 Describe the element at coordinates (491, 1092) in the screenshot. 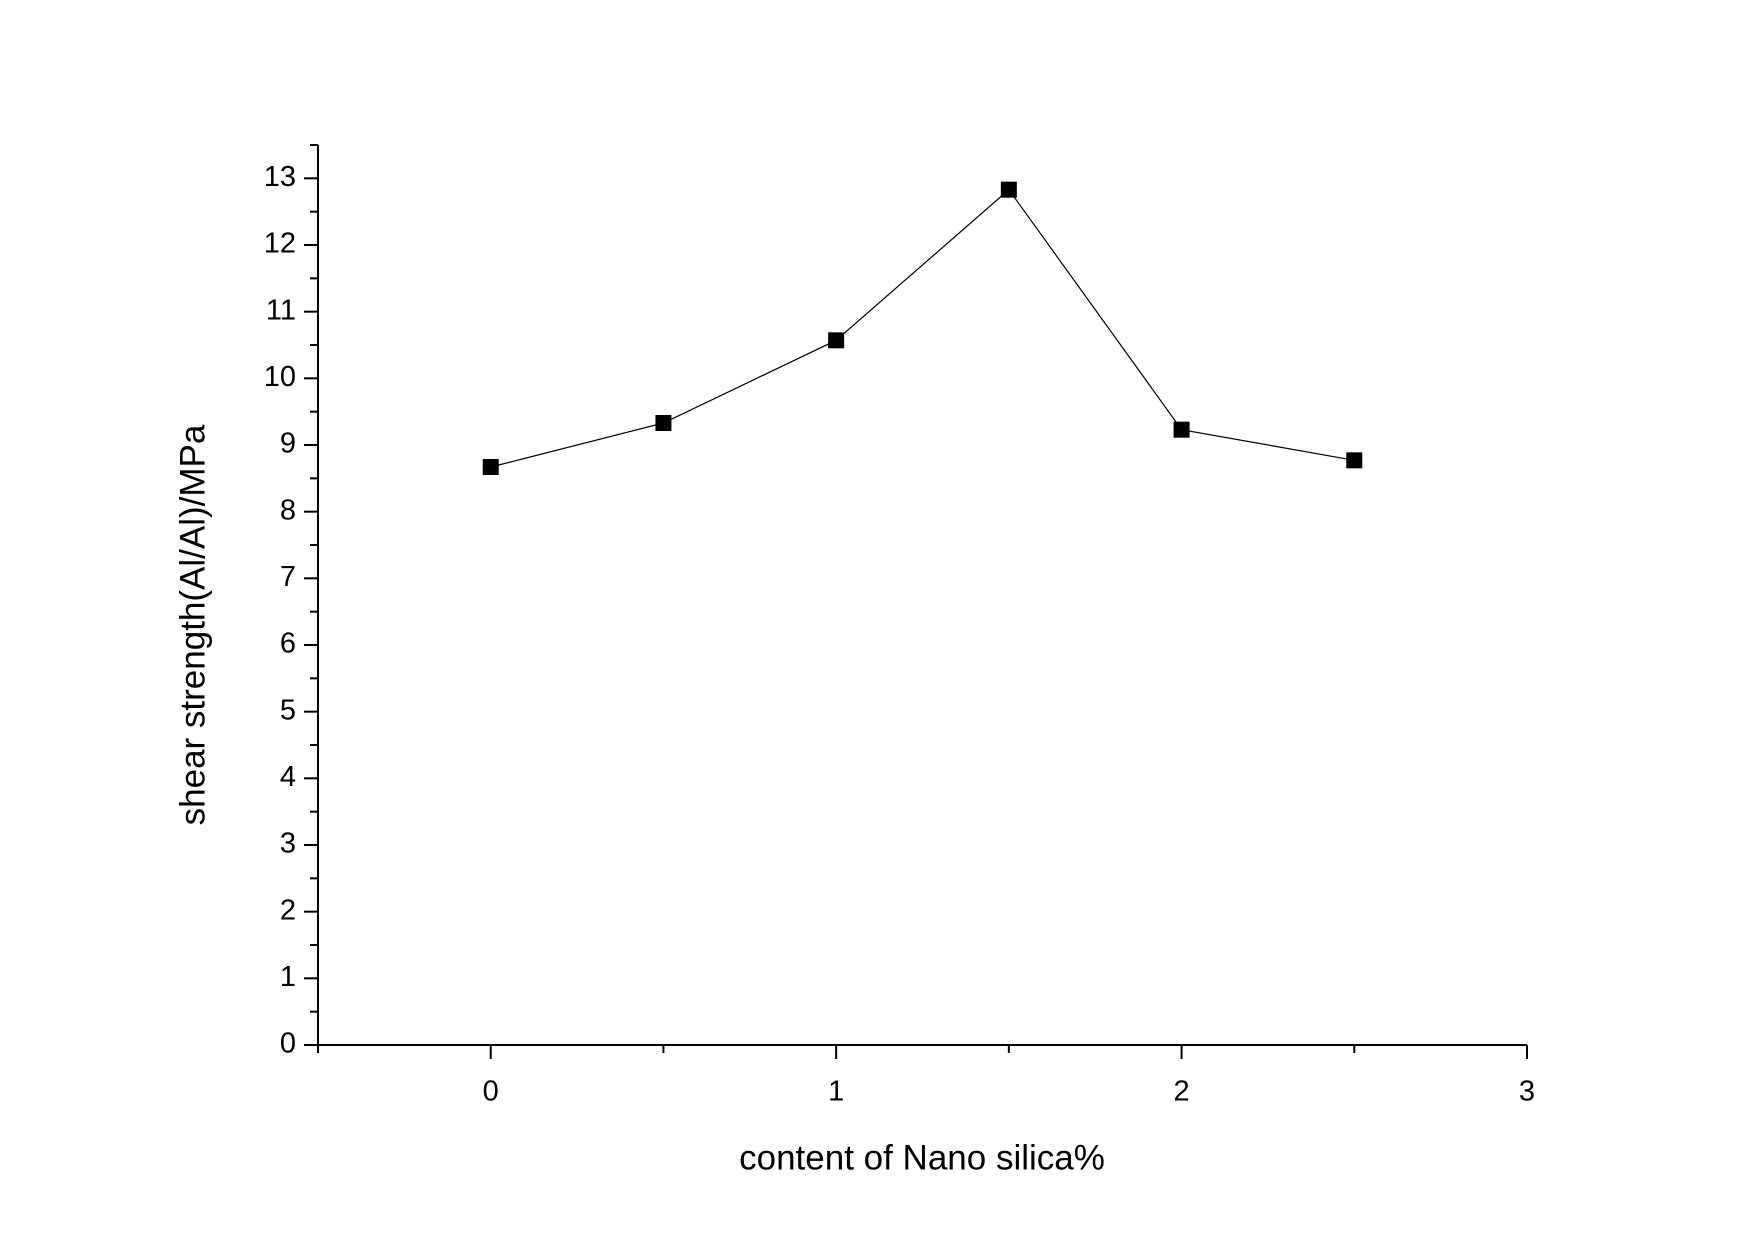

I see `x-tick-label: 0` at that location.